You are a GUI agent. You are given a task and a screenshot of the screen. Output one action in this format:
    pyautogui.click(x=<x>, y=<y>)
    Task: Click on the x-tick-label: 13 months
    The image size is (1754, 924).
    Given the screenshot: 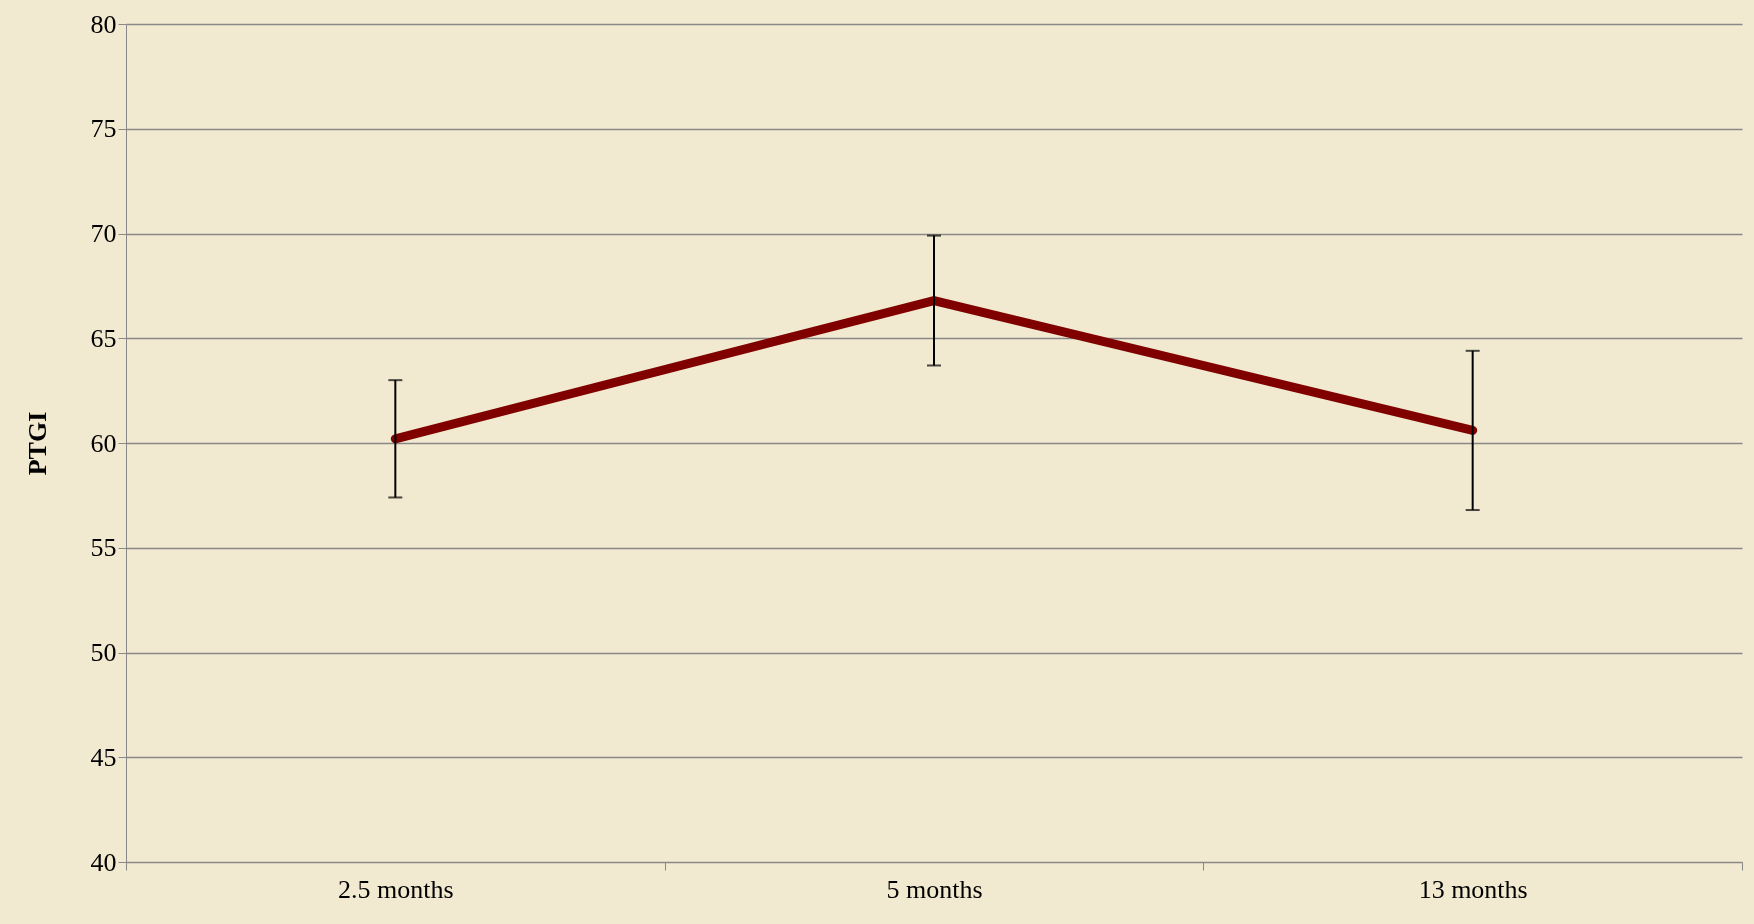 What is the action you would take?
    pyautogui.click(x=1473, y=889)
    